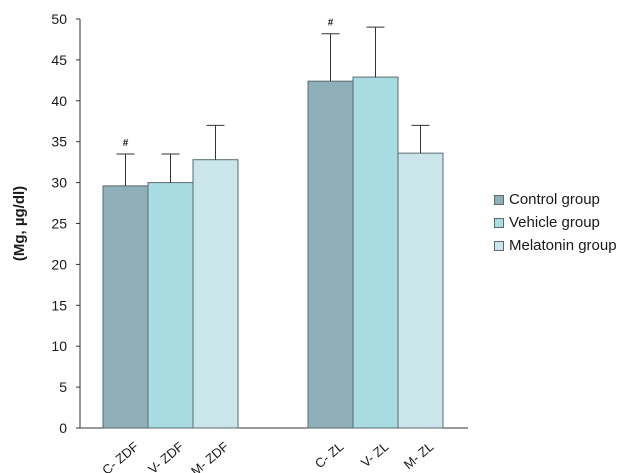 The image size is (640, 473). What do you see at coordinates (63, 387) in the screenshot?
I see `y-tick-label: 5` at bounding box center [63, 387].